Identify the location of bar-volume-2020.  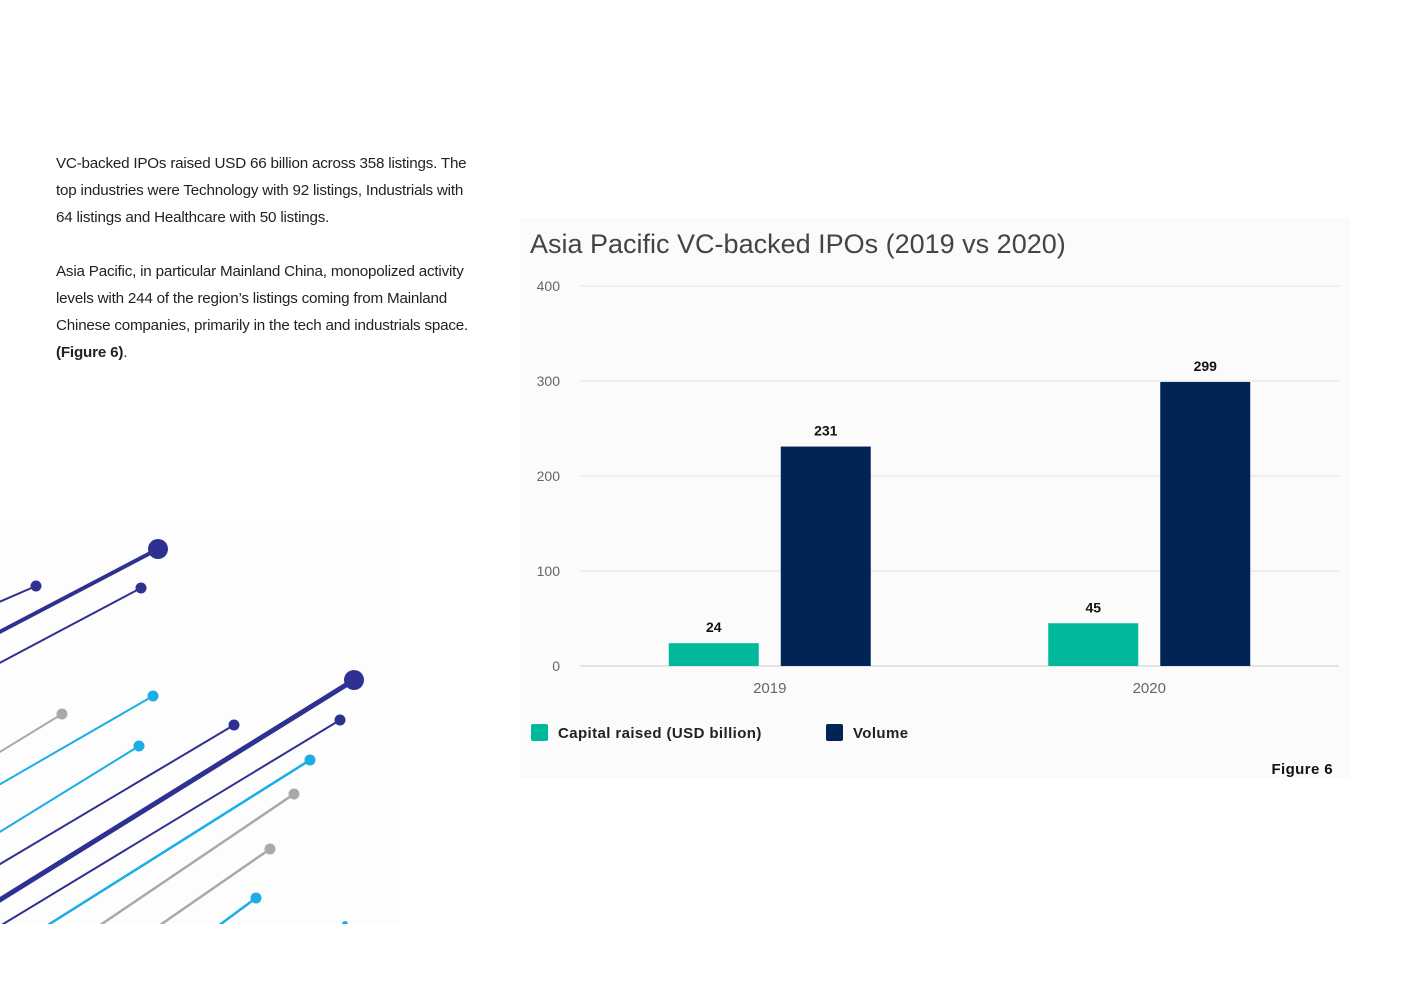
(1205, 523).